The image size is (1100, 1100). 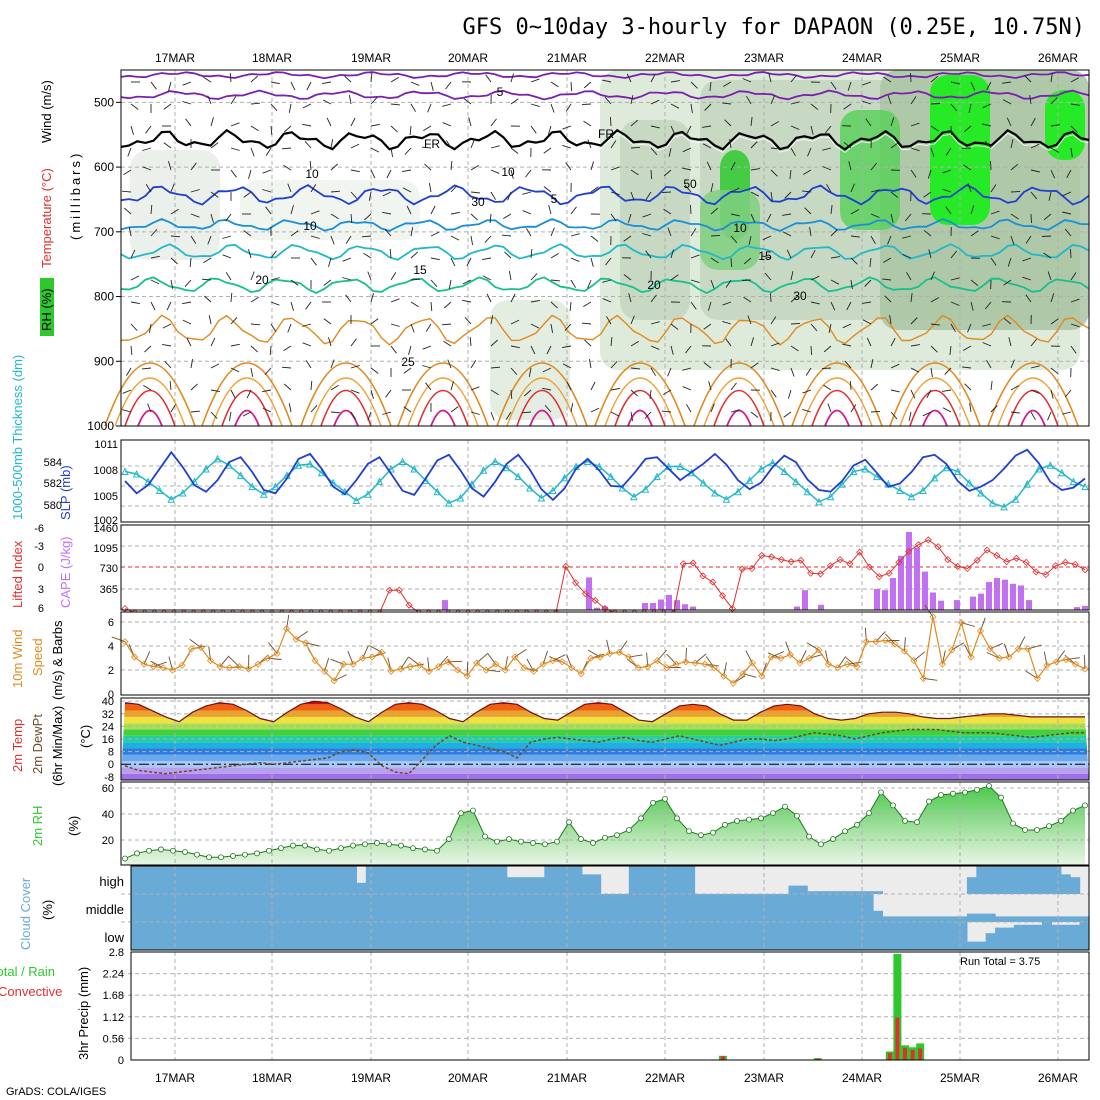 What do you see at coordinates (310, 226) in the screenshot?
I see `contour-label: 10` at bounding box center [310, 226].